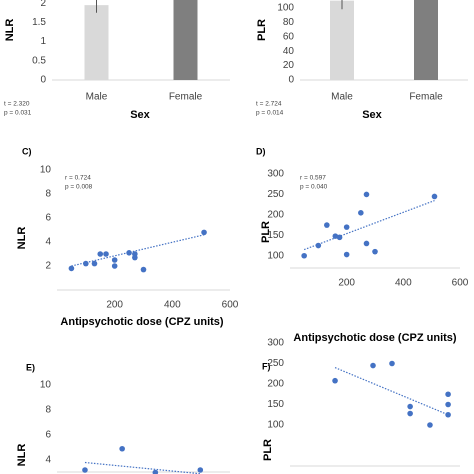 The width and height of the screenshot is (474, 474). Describe the element at coordinates (43, 80) in the screenshot. I see `y-tick-label: 0` at that location.